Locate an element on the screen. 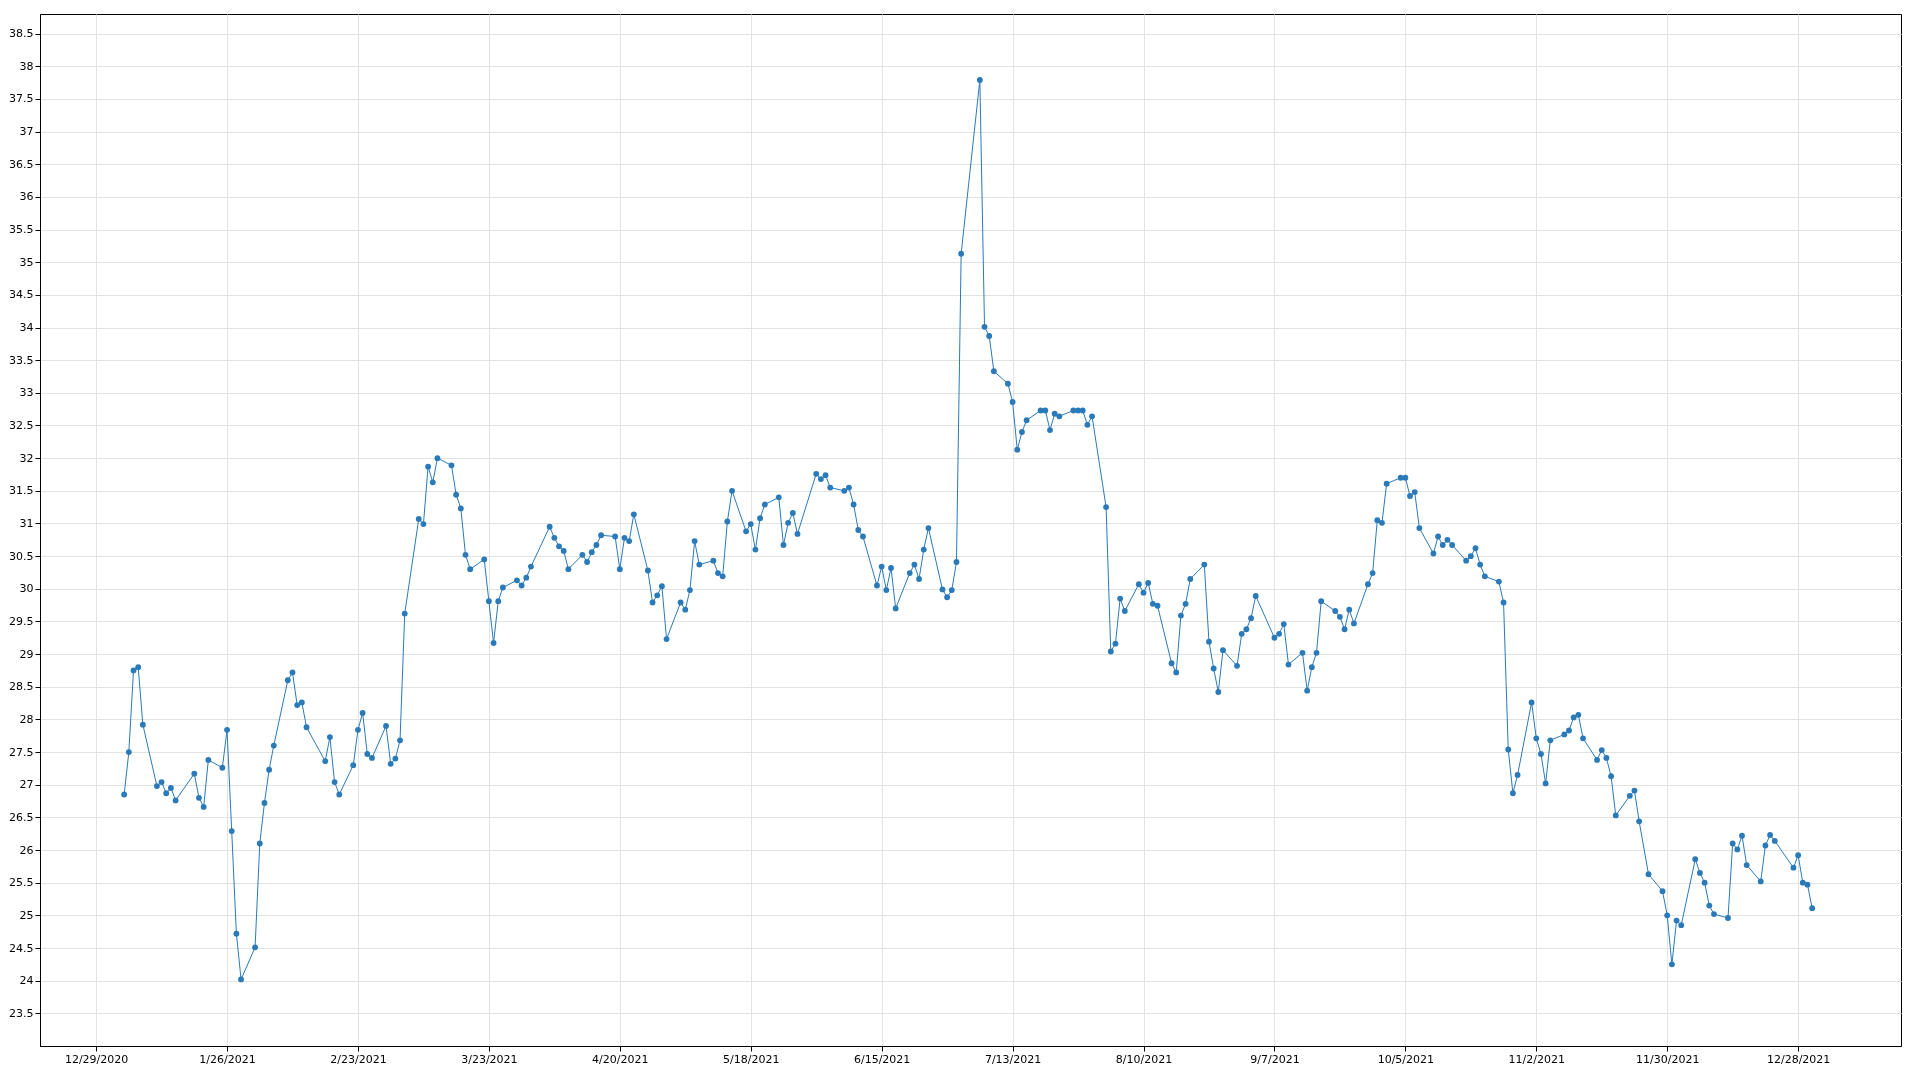 The height and width of the screenshot is (1080, 1920). x-tick-label: 6/15/2021 is located at coordinates (882, 1059).